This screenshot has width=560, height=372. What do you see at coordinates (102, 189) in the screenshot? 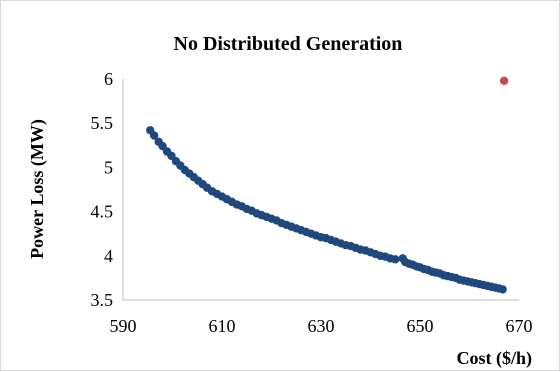
I see `y-tick-labels: 3.5 4 4.5 5 5.5 6` at bounding box center [102, 189].